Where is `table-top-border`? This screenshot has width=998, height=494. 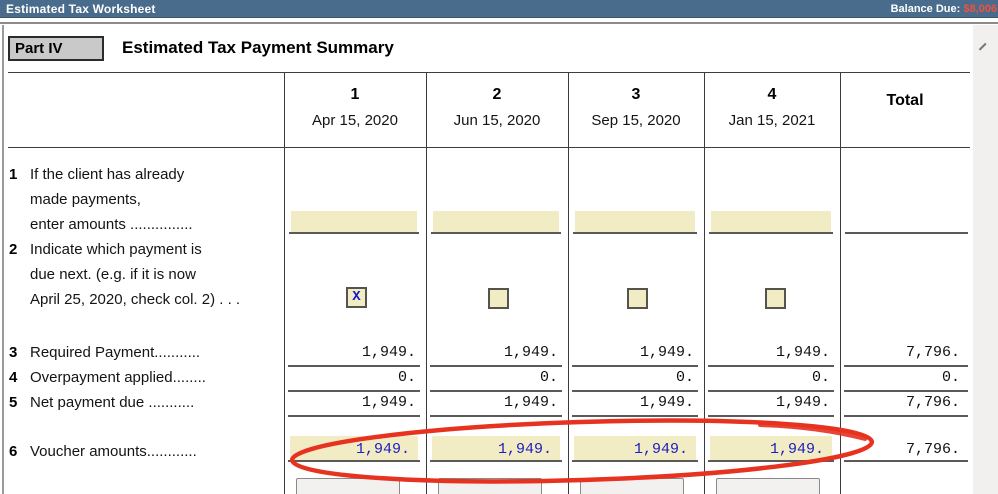
table-top-border is located at coordinates (489, 72).